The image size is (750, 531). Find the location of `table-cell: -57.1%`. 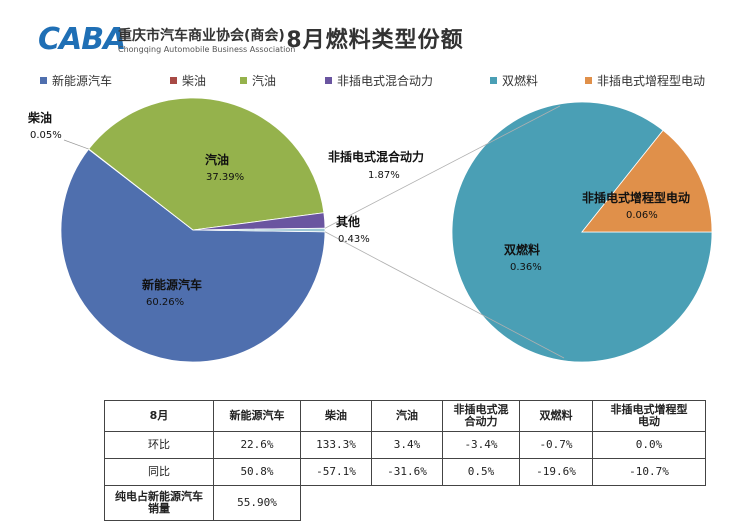

table-cell: -57.1% is located at coordinates (336, 472).